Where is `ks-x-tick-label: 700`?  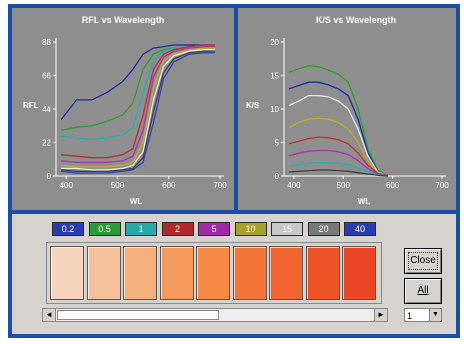
ks-x-tick-label: 700 is located at coordinates (442, 185).